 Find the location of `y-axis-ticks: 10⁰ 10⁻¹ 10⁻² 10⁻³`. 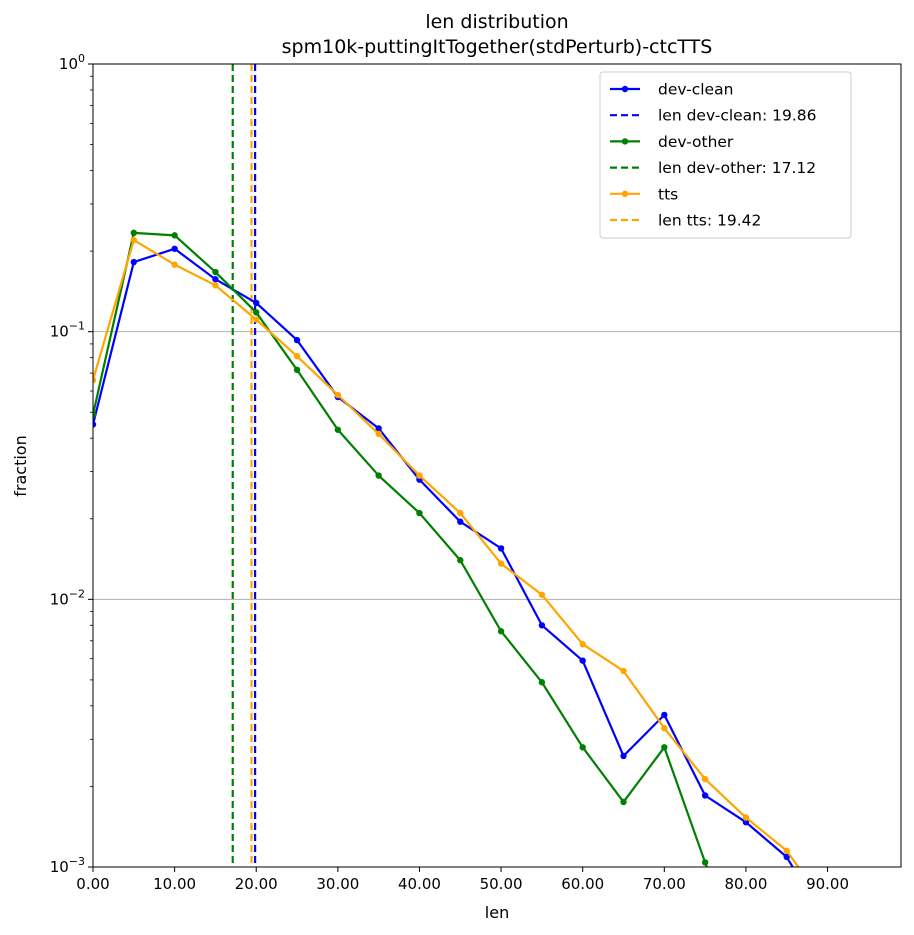

y-axis-ticks: 10⁰ 10⁻¹ 10⁻² 10⁻³ is located at coordinates (71, 464).